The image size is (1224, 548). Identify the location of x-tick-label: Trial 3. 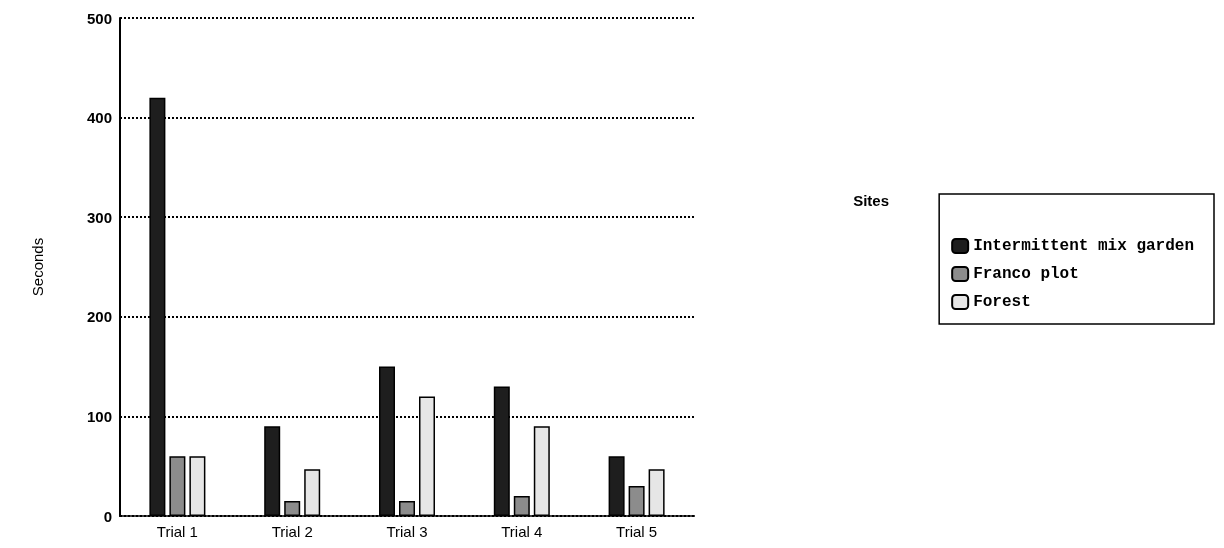
(407, 531).